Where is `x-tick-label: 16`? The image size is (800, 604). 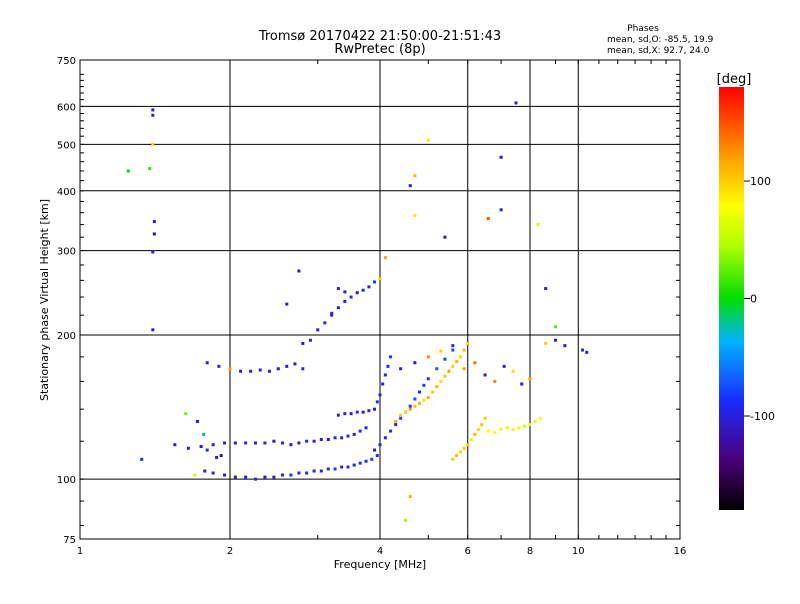 x-tick-label: 16 is located at coordinates (680, 551).